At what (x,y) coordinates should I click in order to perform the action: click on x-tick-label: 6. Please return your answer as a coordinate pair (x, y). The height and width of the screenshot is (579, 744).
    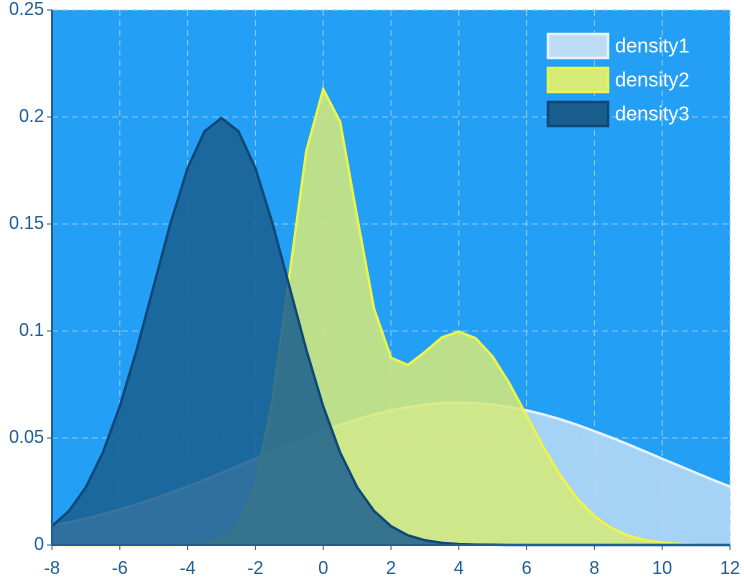
    Looking at the image, I should click on (527, 568).